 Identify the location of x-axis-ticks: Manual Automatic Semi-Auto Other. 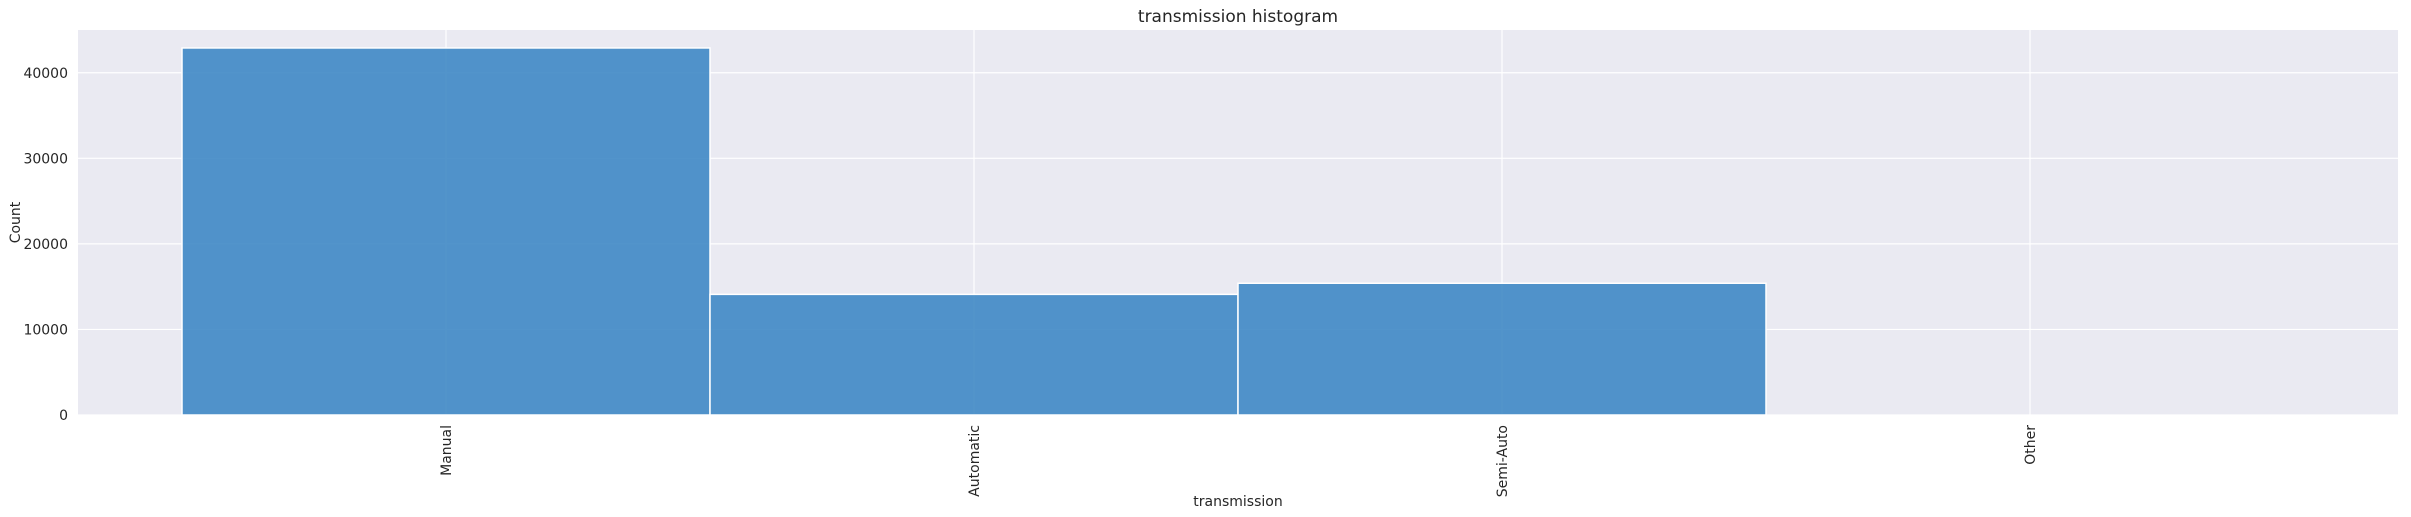
(1239, 461).